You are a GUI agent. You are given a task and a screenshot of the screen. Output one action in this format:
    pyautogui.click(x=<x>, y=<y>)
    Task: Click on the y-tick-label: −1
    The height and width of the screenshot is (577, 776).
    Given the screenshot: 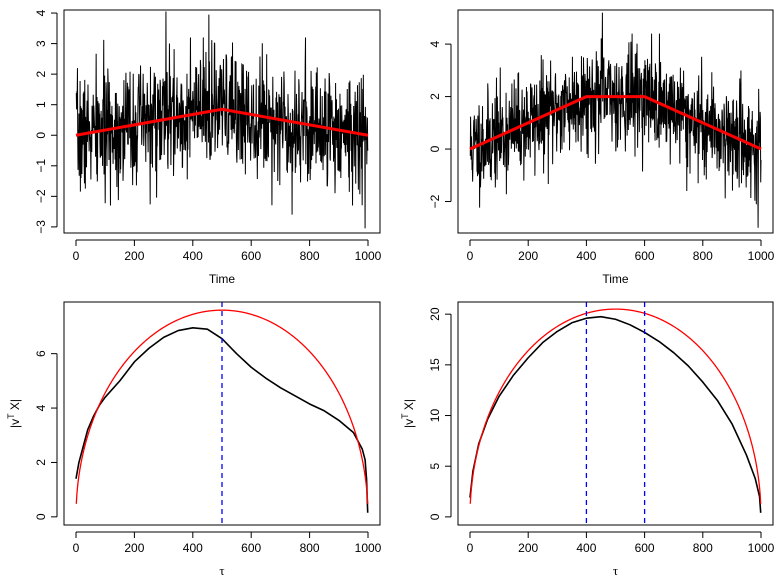 What is the action you would take?
    pyautogui.click(x=41, y=166)
    